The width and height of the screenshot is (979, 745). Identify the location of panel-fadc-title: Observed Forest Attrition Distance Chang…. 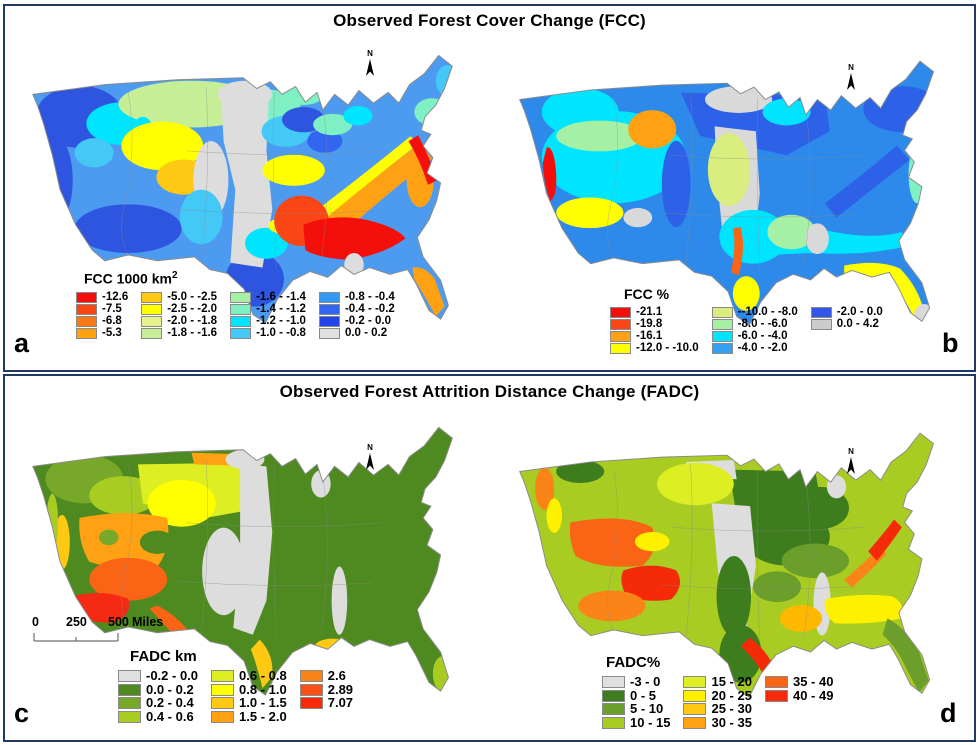
(489, 391).